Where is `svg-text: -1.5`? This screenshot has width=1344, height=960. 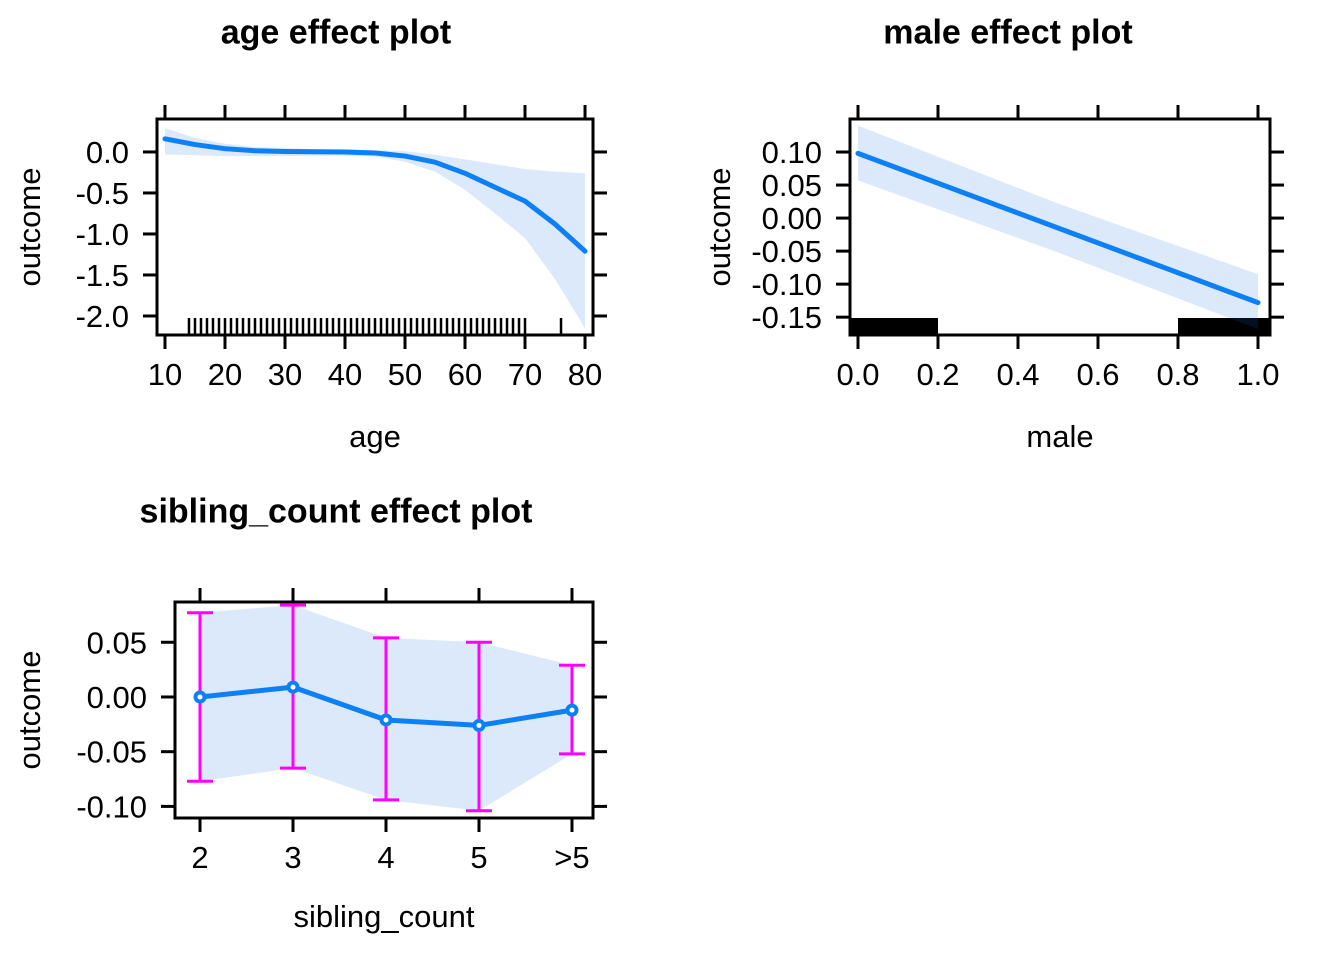
svg-text: -1.5 is located at coordinates (102, 275).